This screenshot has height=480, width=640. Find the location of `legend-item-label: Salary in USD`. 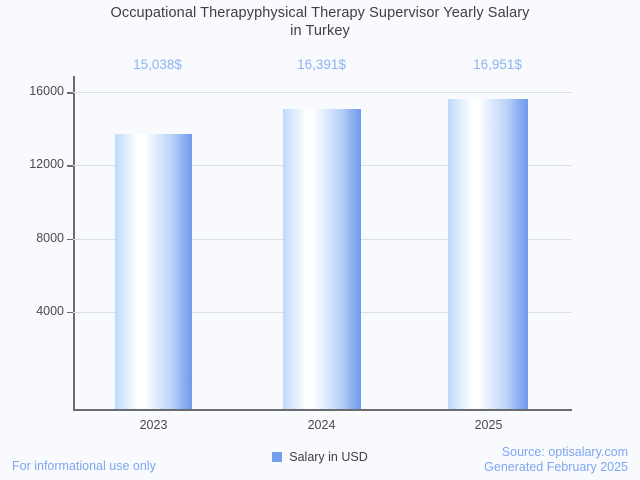

legend-item-label: Salary in USD is located at coordinates (328, 457).